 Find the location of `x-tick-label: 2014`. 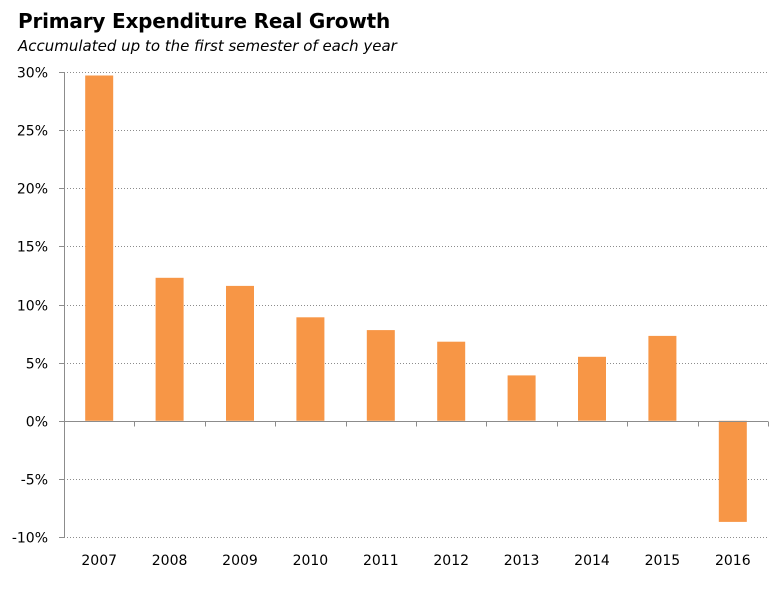

x-tick-label: 2014 is located at coordinates (592, 561).